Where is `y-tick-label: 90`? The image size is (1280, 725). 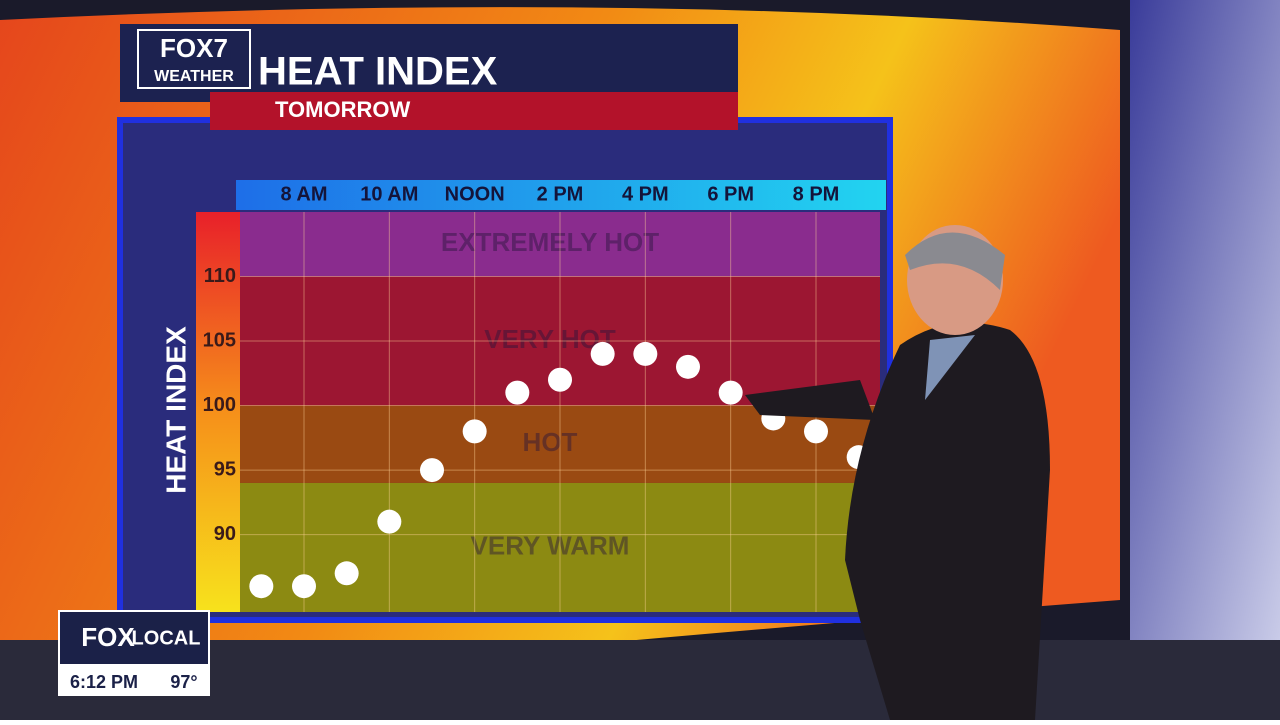
y-tick-label: 90 is located at coordinates (225, 534).